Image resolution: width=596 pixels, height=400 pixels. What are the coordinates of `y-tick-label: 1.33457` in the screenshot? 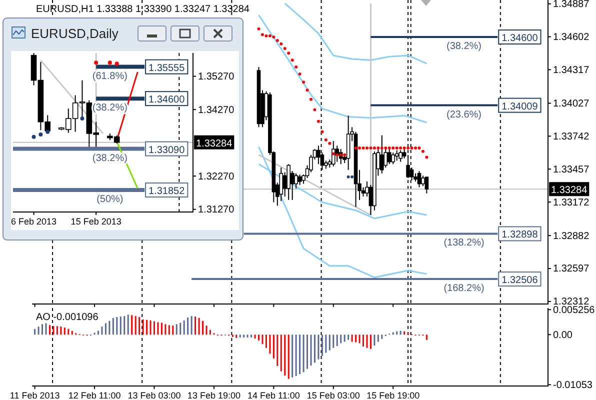 It's located at (571, 170).